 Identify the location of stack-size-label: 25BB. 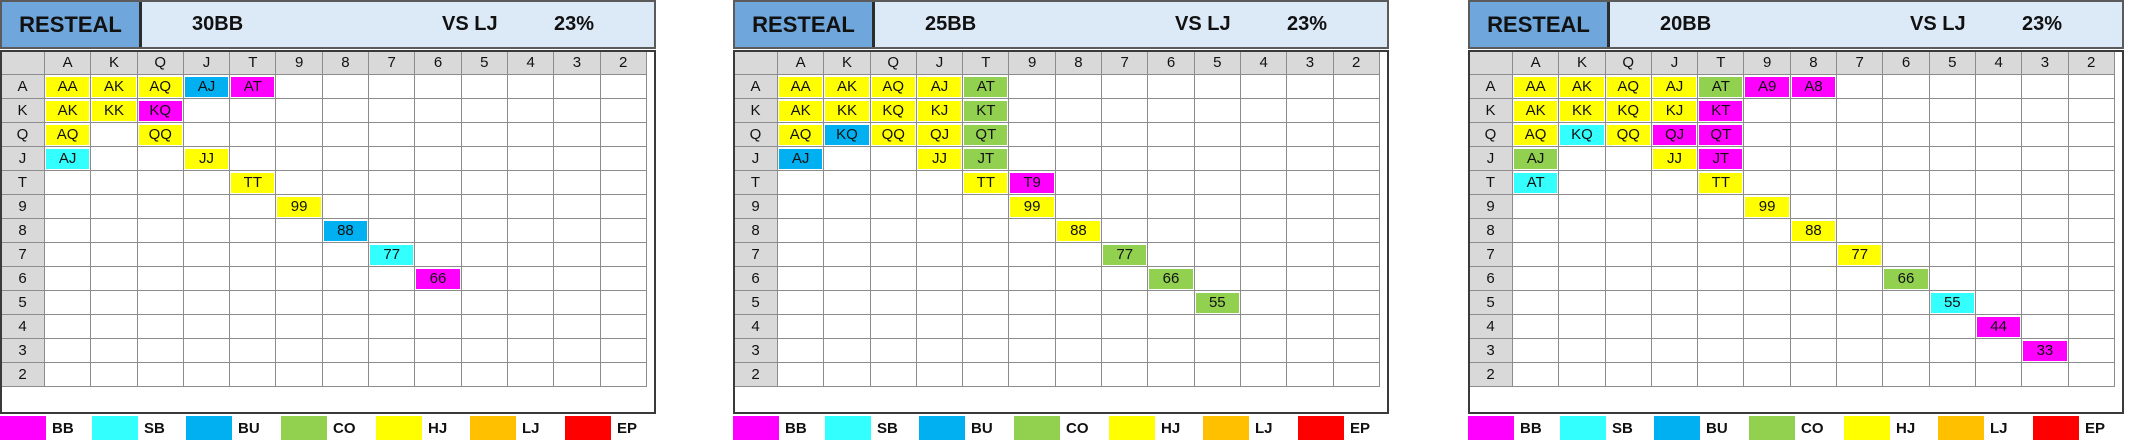
(951, 24).